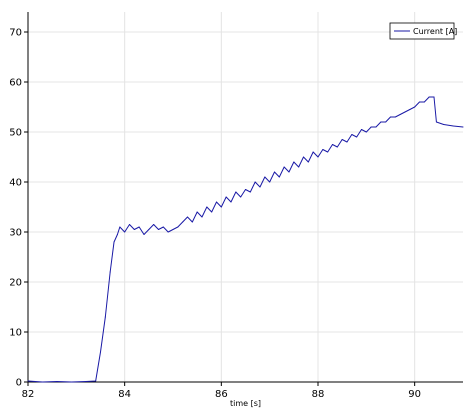 The width and height of the screenshot is (474, 412). I want to click on x-tick-label: 90, so click(414, 394).